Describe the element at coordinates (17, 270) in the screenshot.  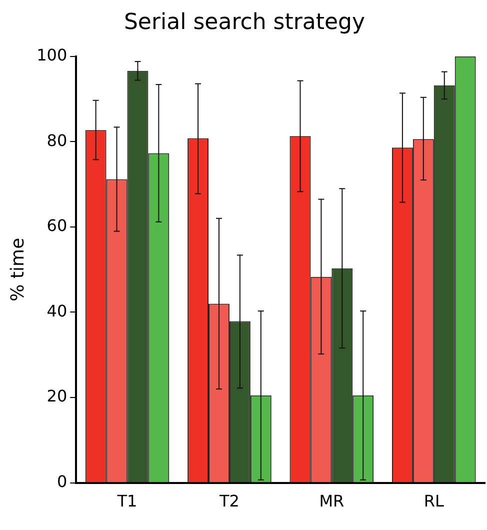
I see `y-axis-title: % time` at that location.